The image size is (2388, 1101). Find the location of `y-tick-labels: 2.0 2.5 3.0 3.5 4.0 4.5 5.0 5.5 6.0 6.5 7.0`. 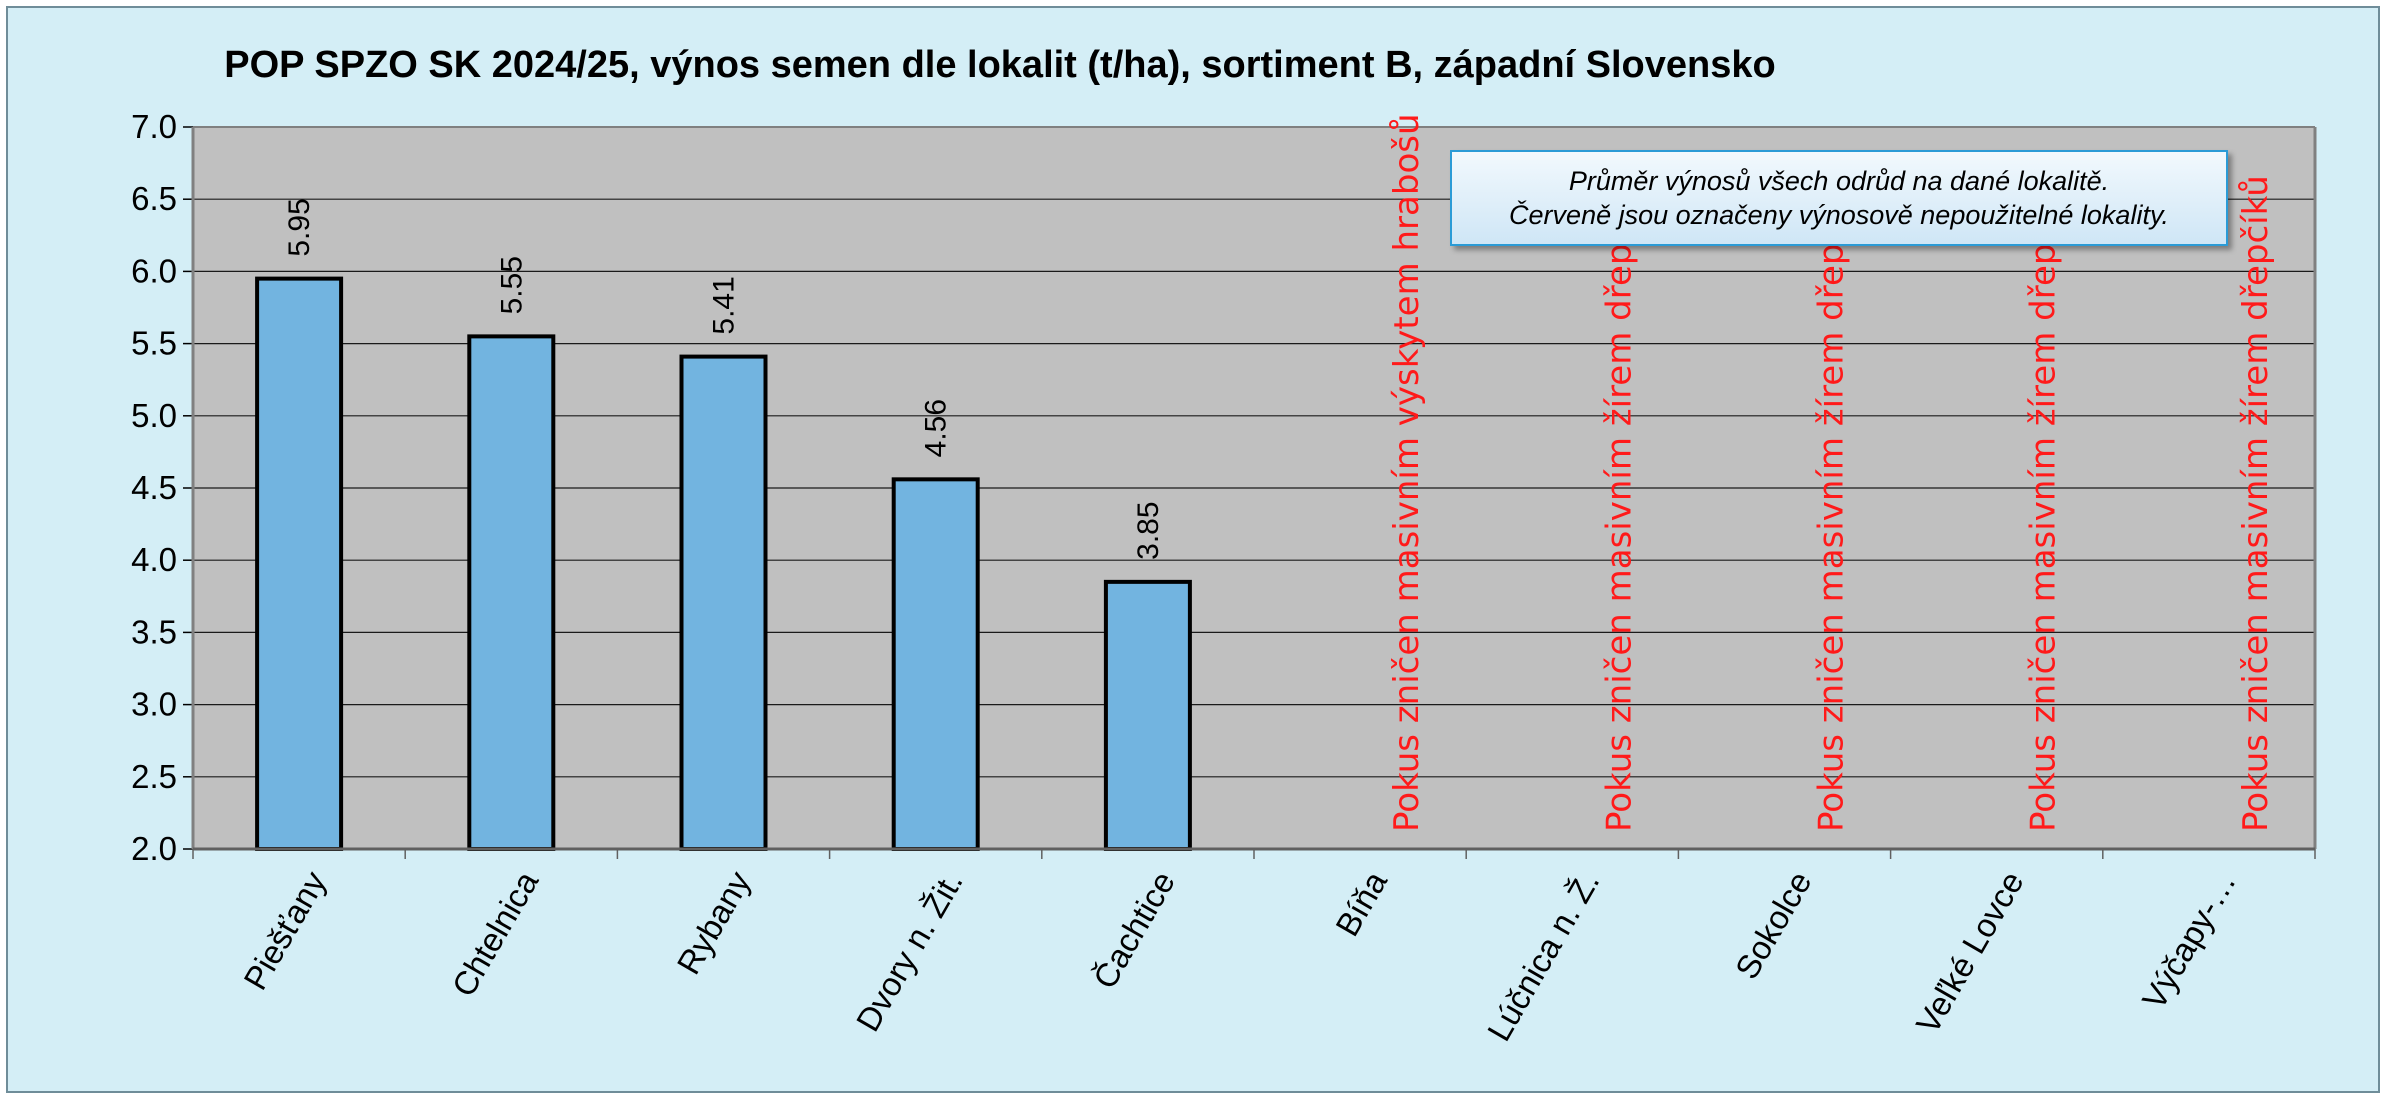

y-tick-labels: 2.0 2.5 3.0 3.5 4.0 4.5 5.0 5.5 6.0 6.5 7.0 is located at coordinates (154, 487).